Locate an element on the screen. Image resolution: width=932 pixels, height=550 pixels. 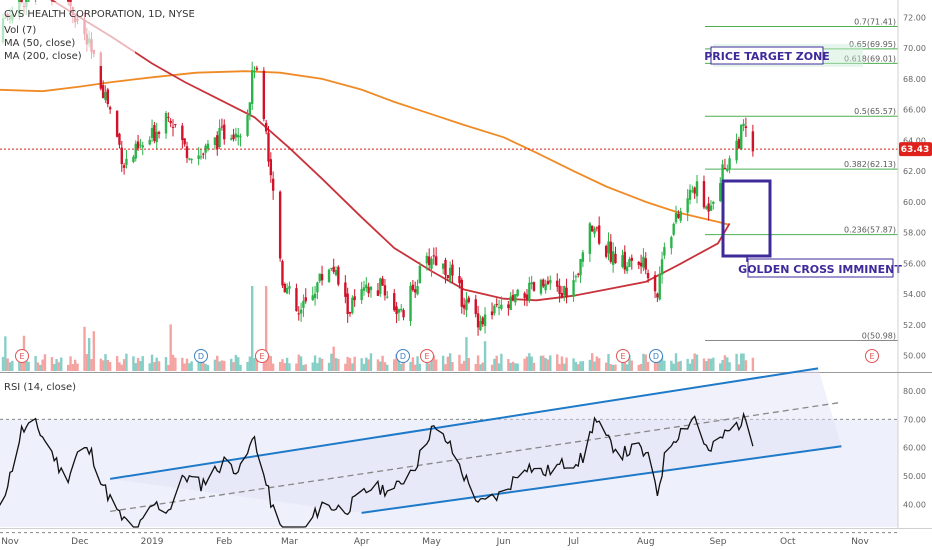
ma200-legend: MA (200, close) is located at coordinates (43, 56).